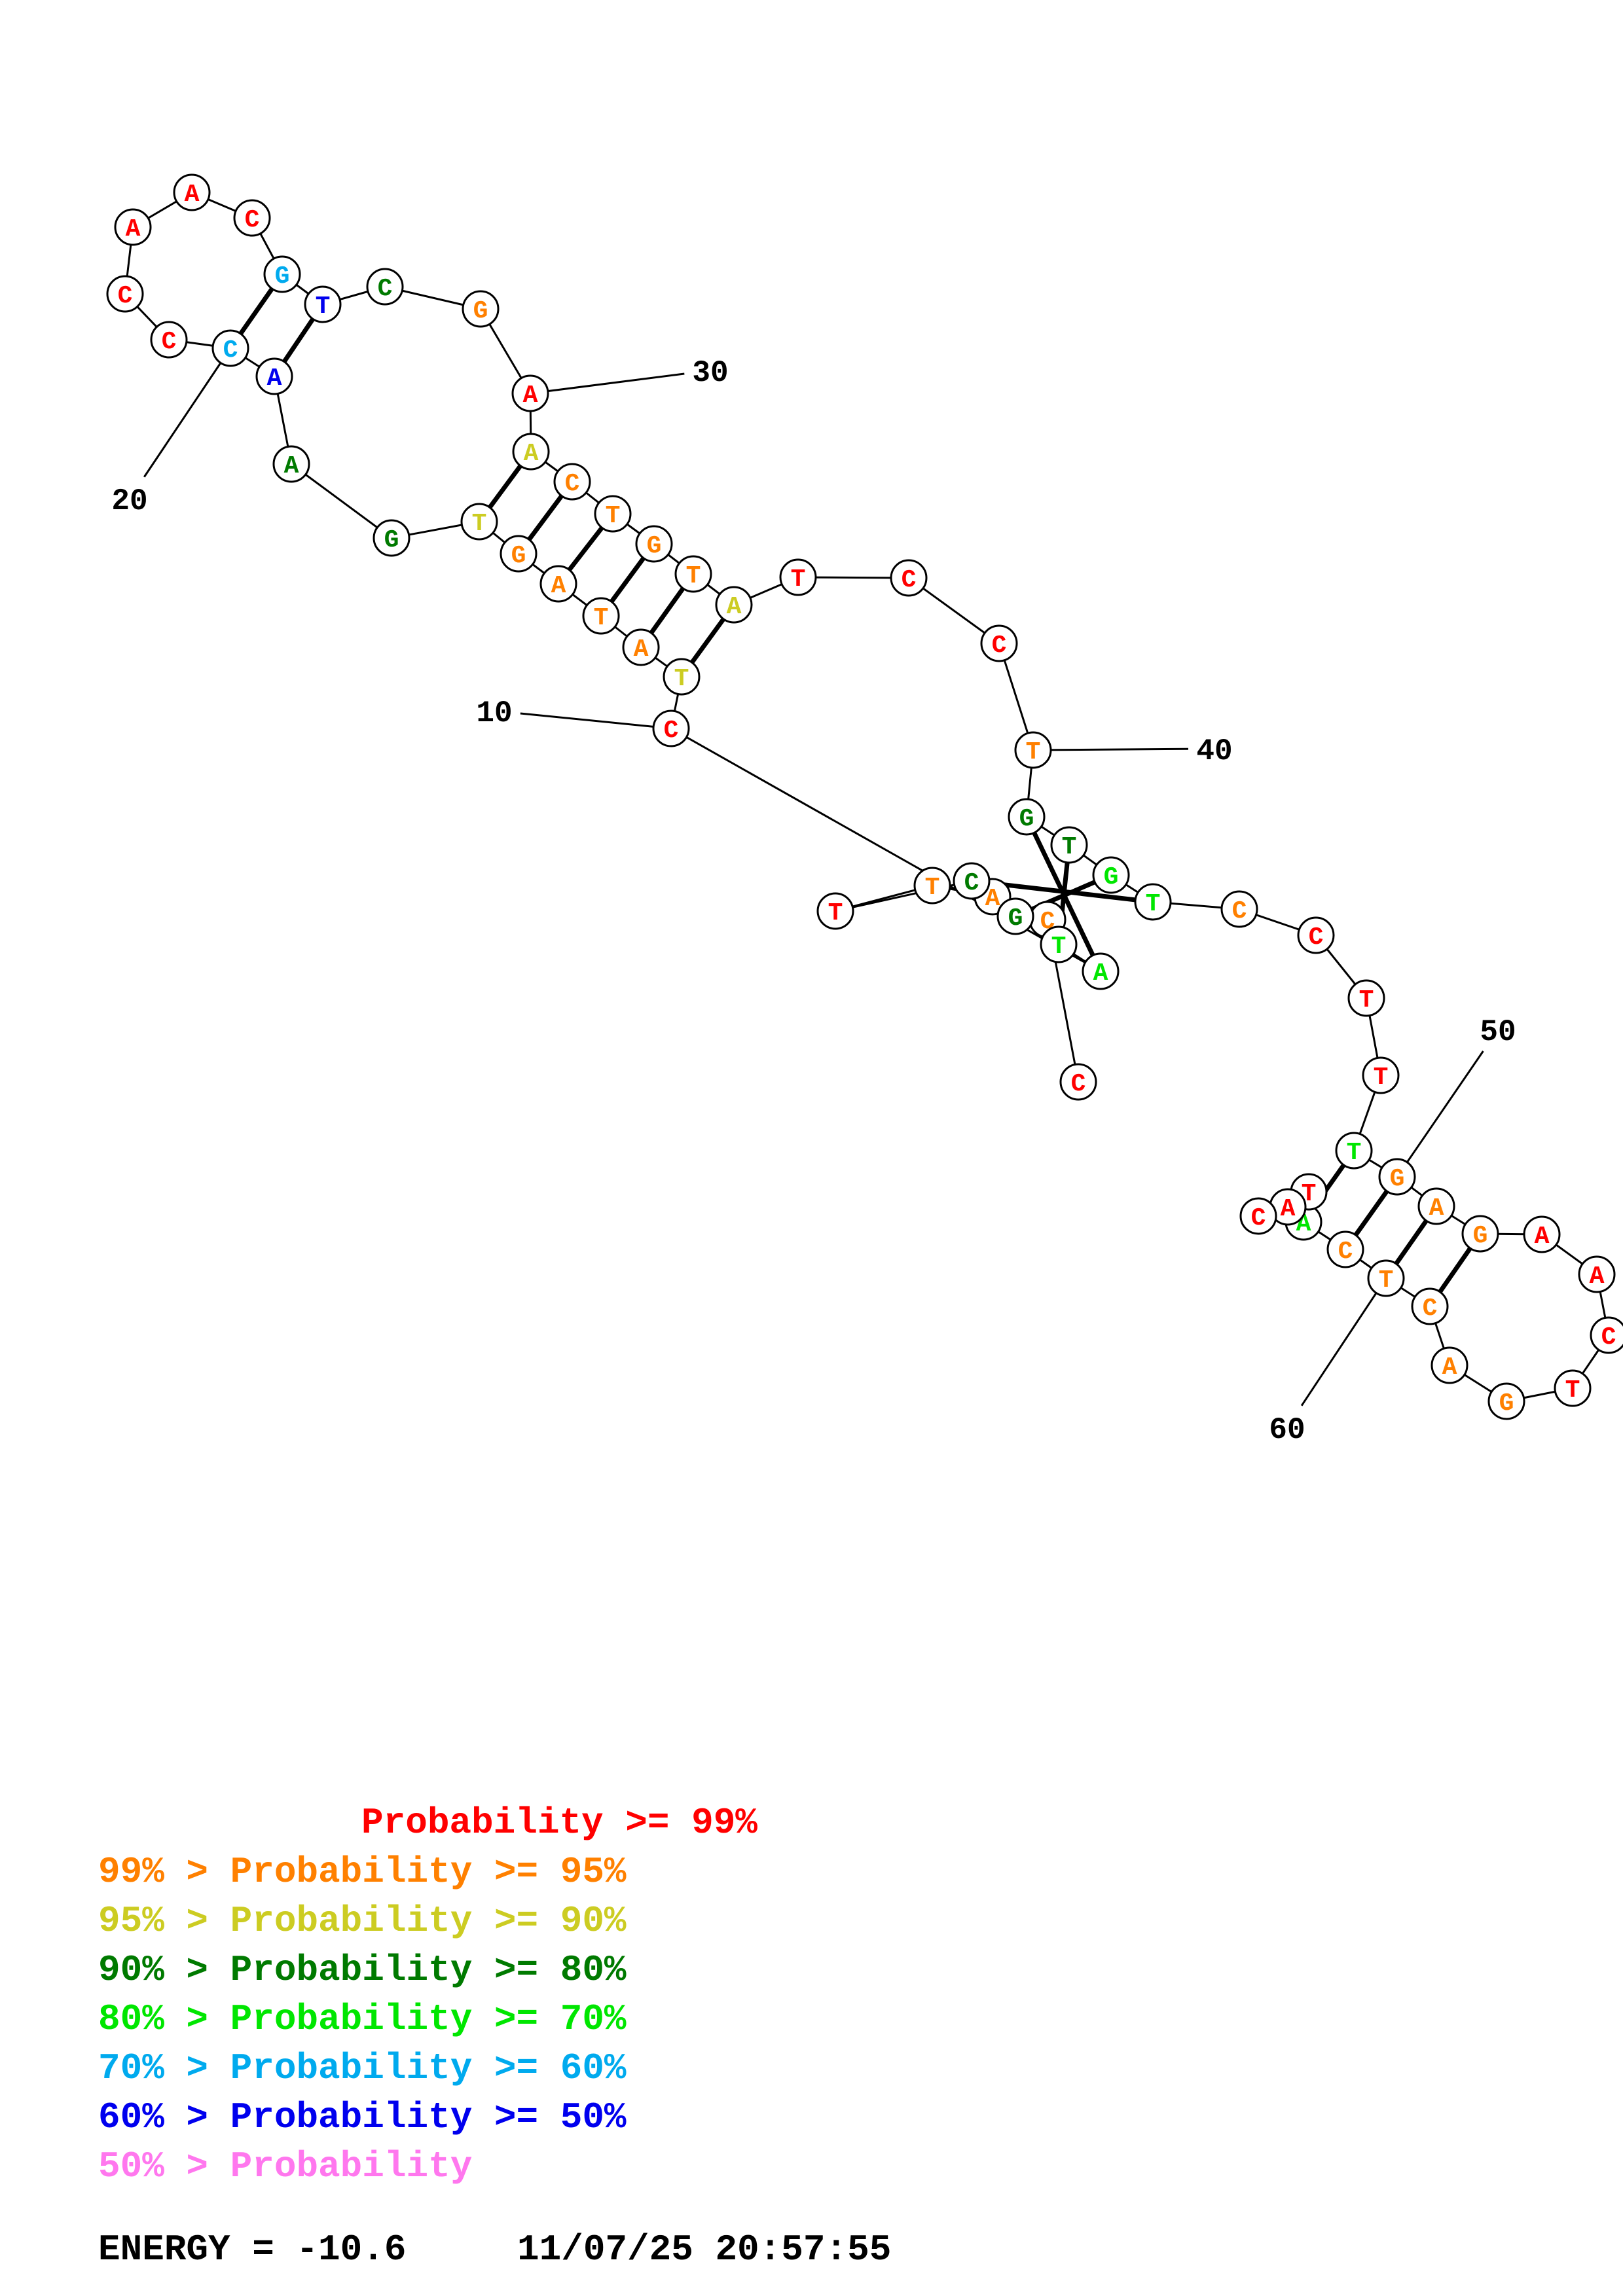 Image resolution: width=1623 pixels, height=2296 pixels. Describe the element at coordinates (362, 2117) in the screenshot. I see `legend-entry: 60% > Probability >= 50%` at that location.